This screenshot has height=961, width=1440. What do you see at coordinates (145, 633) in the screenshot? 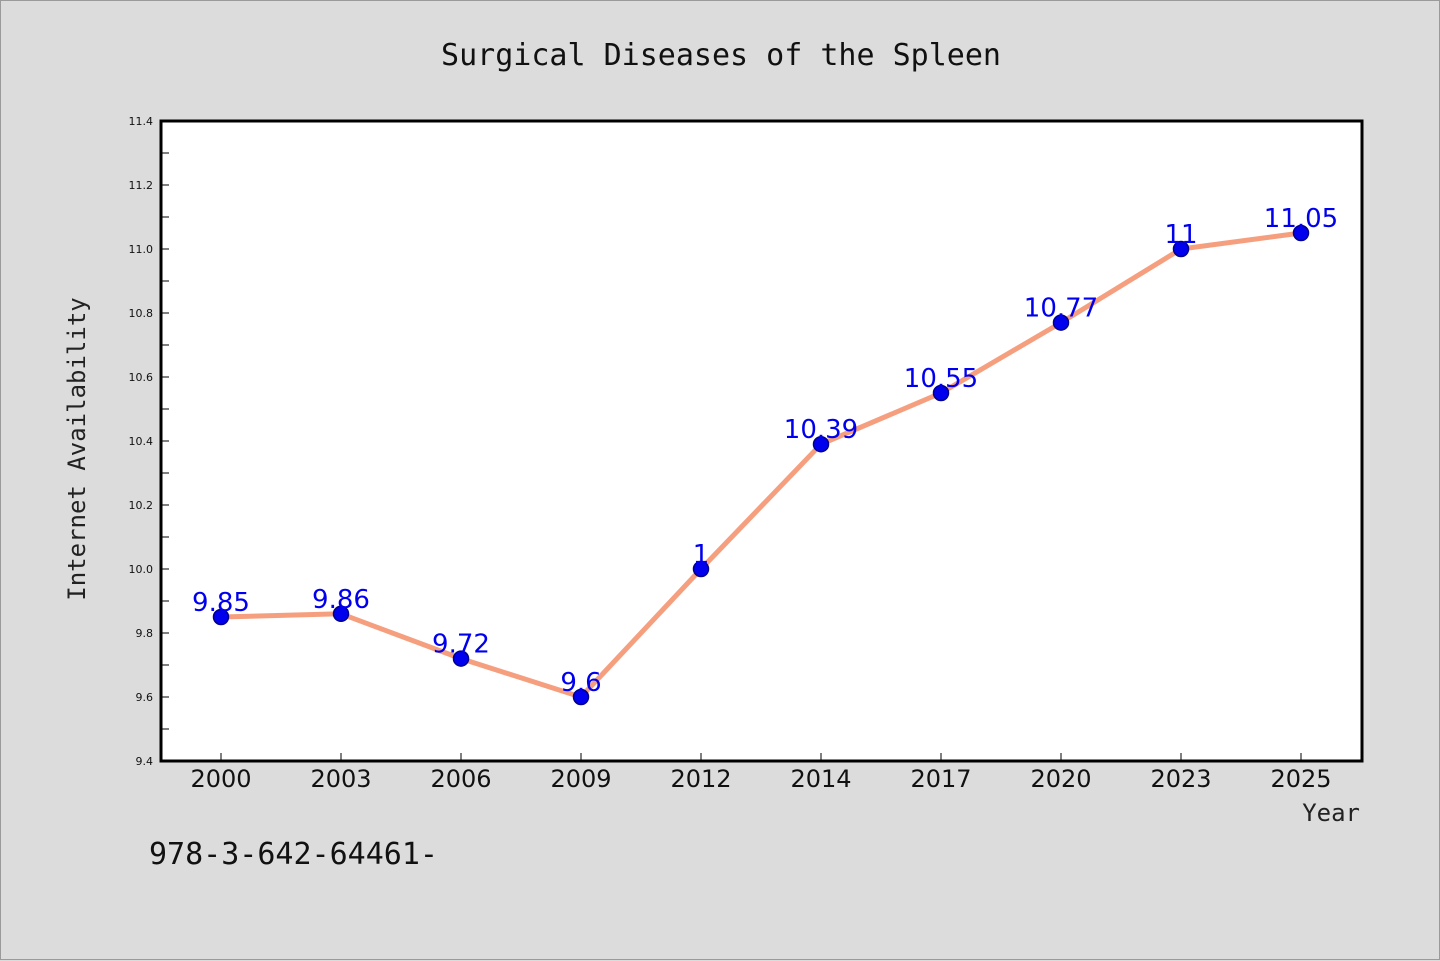
I see `y-tick-label: 9.8` at bounding box center [145, 633].